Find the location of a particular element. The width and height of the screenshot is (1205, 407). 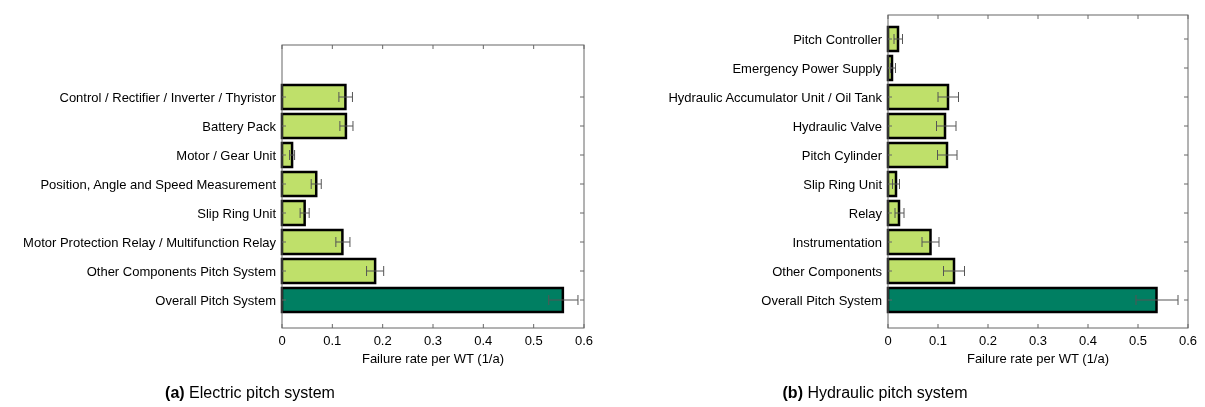

y-tick-label: Hydraulic Accumulator Unit / Oil Tank is located at coordinates (775, 97).